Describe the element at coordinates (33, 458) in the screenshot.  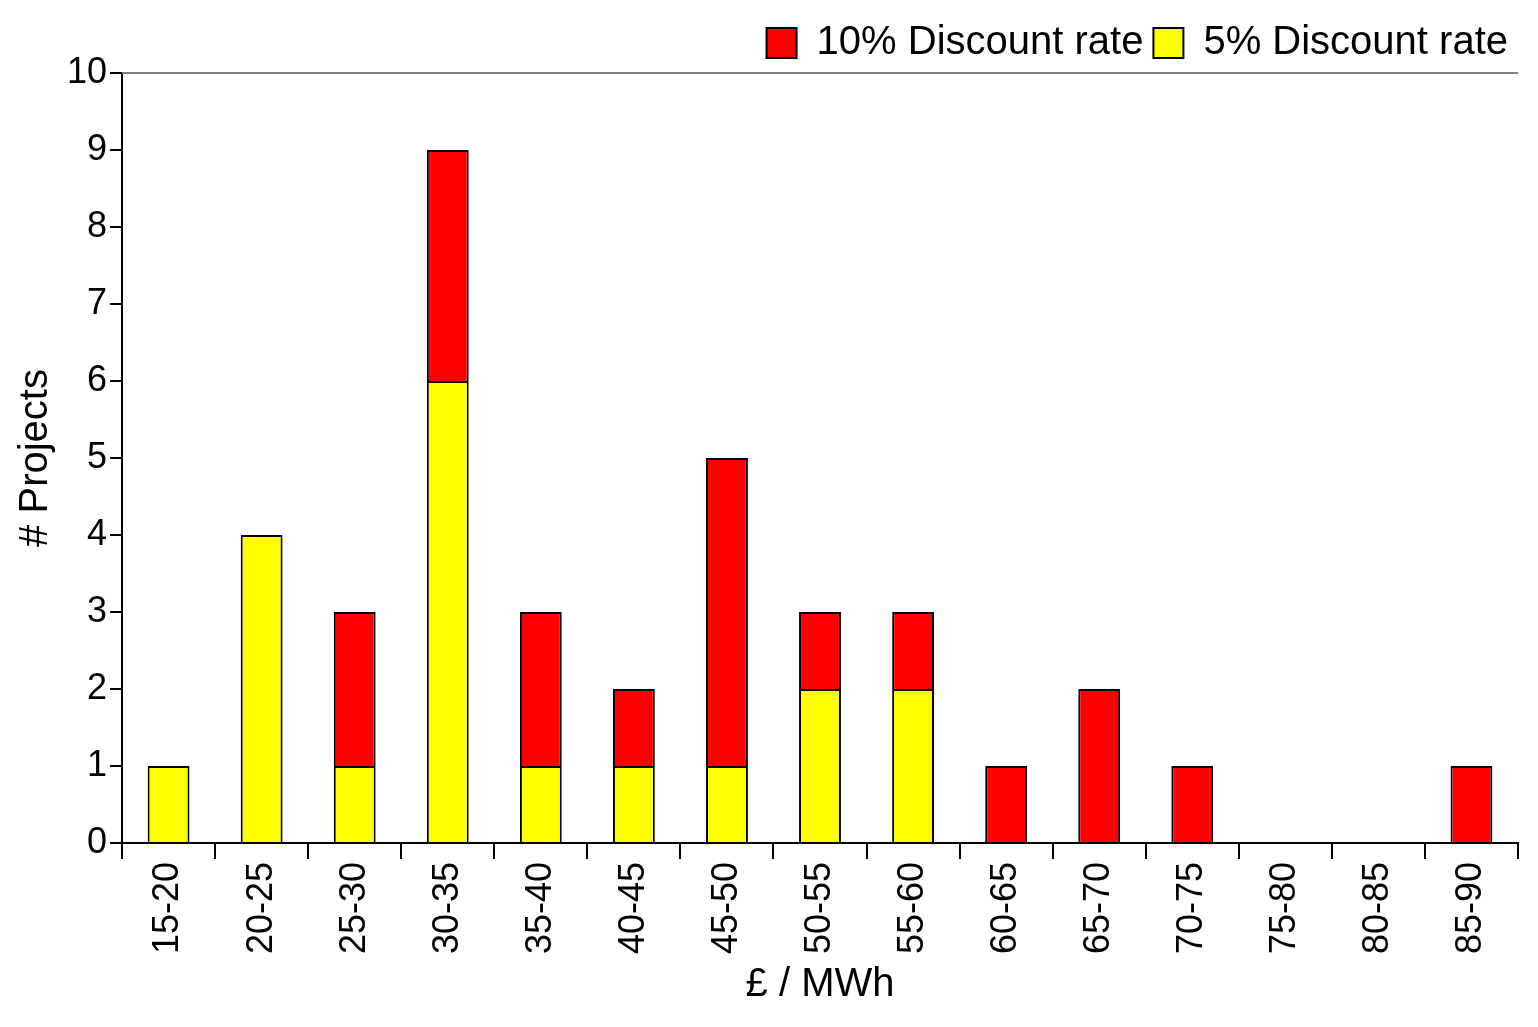
I see `y-axis-title: # Projects` at that location.